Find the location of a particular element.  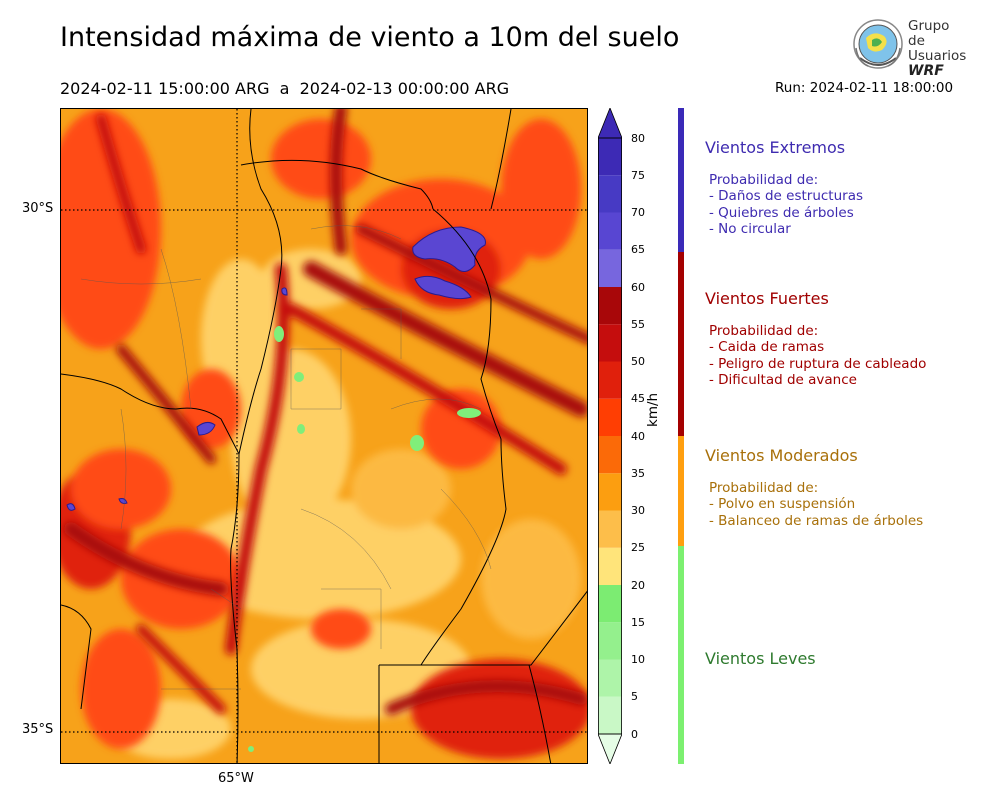

desc-line: - Dificultad de avance is located at coordinates (783, 379).